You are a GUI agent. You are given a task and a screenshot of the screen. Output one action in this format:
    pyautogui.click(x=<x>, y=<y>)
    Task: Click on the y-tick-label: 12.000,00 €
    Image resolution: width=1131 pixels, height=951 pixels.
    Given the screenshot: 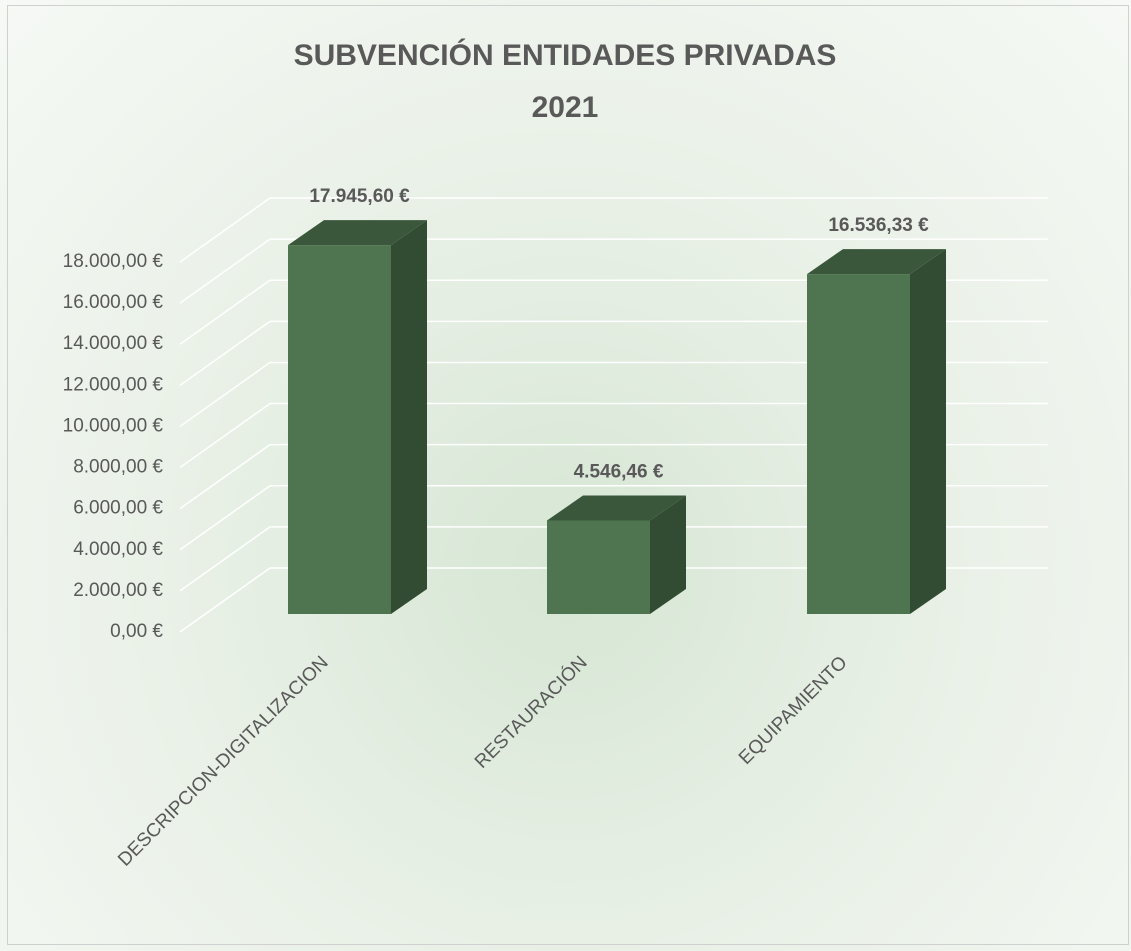 What is the action you would take?
    pyautogui.click(x=113, y=384)
    